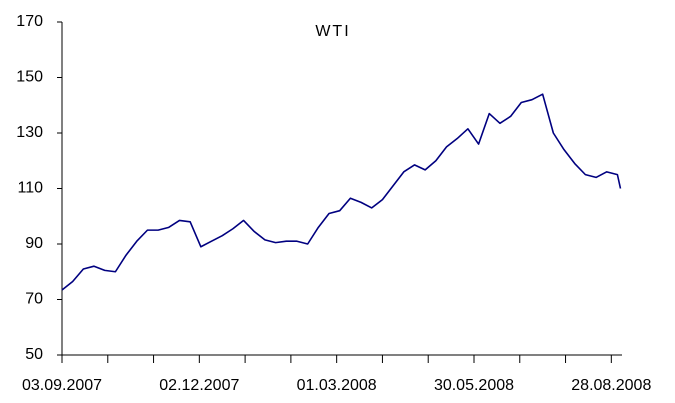  Describe the element at coordinates (34, 354) in the screenshot. I see `y-tick-label: 50` at that location.